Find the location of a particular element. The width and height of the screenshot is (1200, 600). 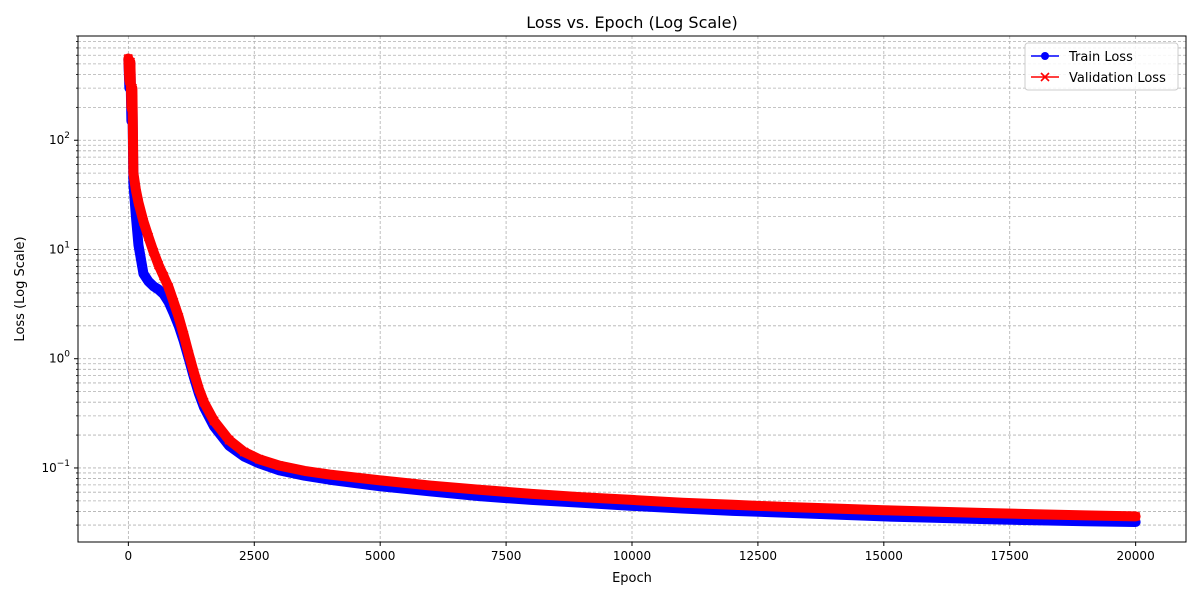

x-tick-label: 20000 is located at coordinates (1136, 556).